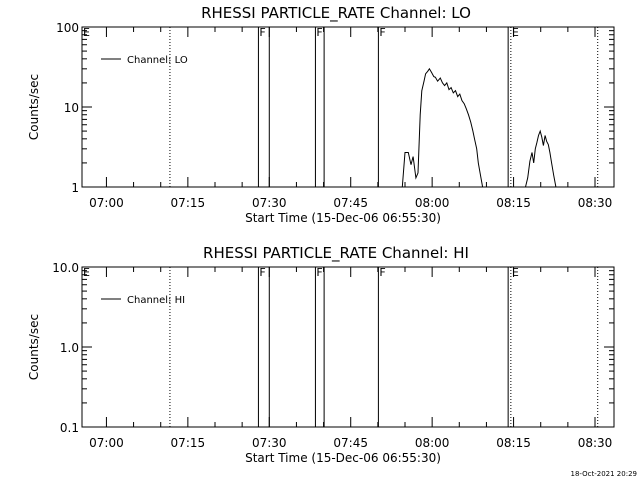 This screenshot has width=640, height=480. Describe the element at coordinates (65, 268) in the screenshot. I see `y-tick-label: 10.0` at that location.